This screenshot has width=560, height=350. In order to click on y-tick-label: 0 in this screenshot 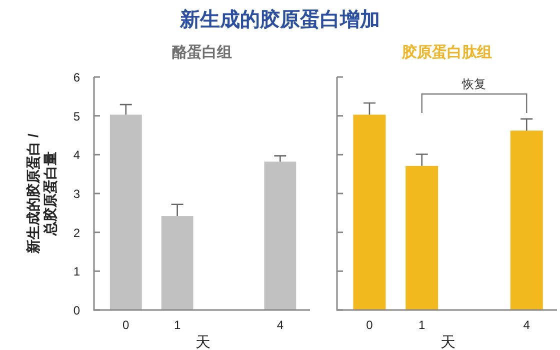, I will do `click(76, 311)`.